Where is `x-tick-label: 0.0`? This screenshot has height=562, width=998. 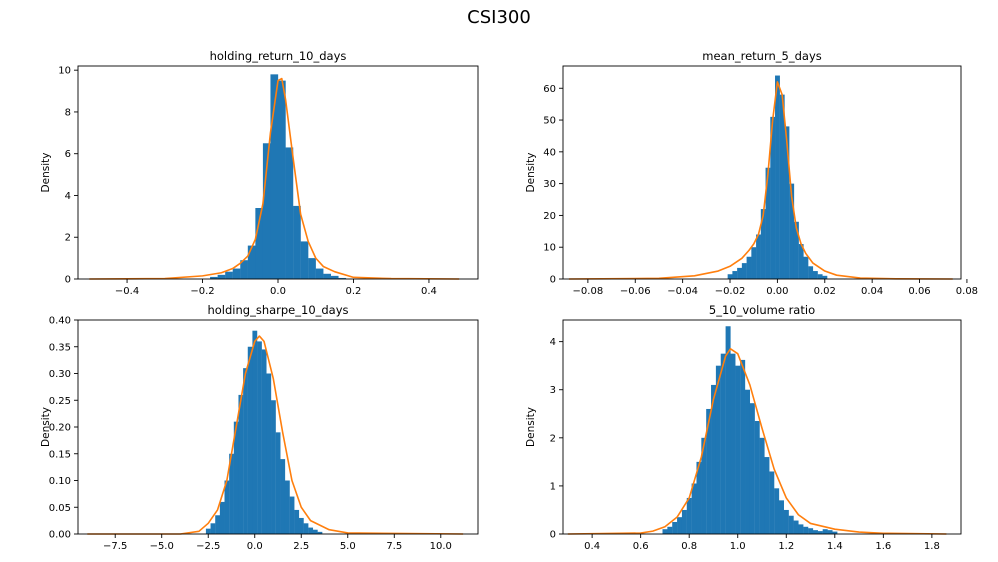 x-tick-label: 0.0 is located at coordinates (278, 291).